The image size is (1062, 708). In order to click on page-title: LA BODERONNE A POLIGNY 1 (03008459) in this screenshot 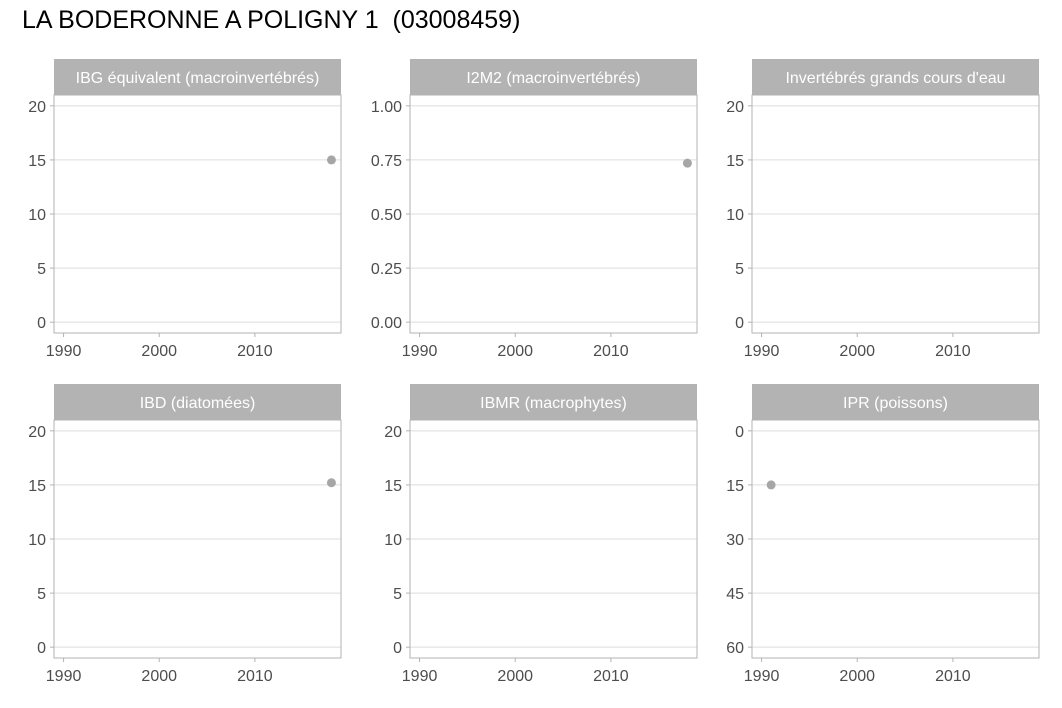, I will do `click(271, 20)`.